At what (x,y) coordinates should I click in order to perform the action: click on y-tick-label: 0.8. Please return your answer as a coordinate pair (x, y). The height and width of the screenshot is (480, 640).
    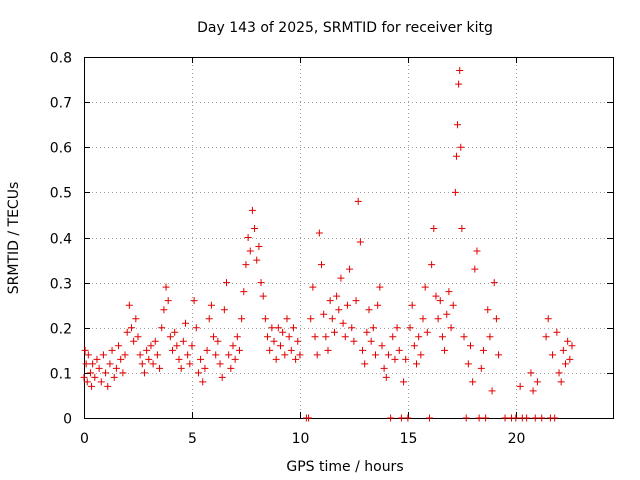
    Looking at the image, I should click on (61, 59).